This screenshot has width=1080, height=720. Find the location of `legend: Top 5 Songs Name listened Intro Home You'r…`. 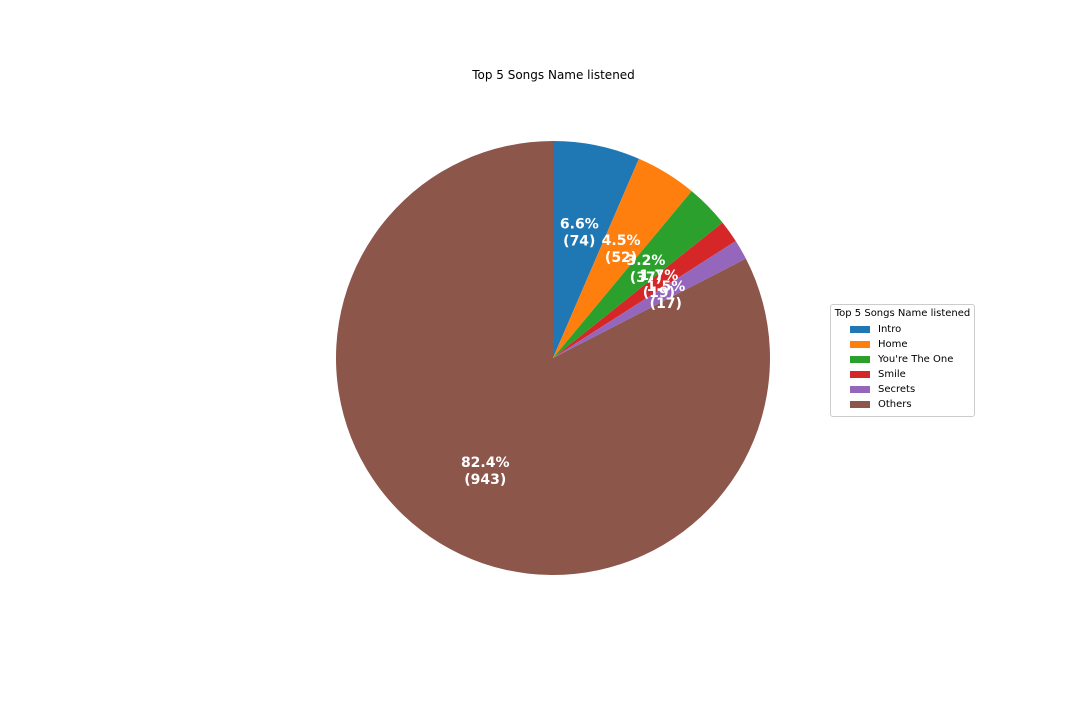

legend: Top 5 Songs Name listened Intro Home You'r… is located at coordinates (902, 360).